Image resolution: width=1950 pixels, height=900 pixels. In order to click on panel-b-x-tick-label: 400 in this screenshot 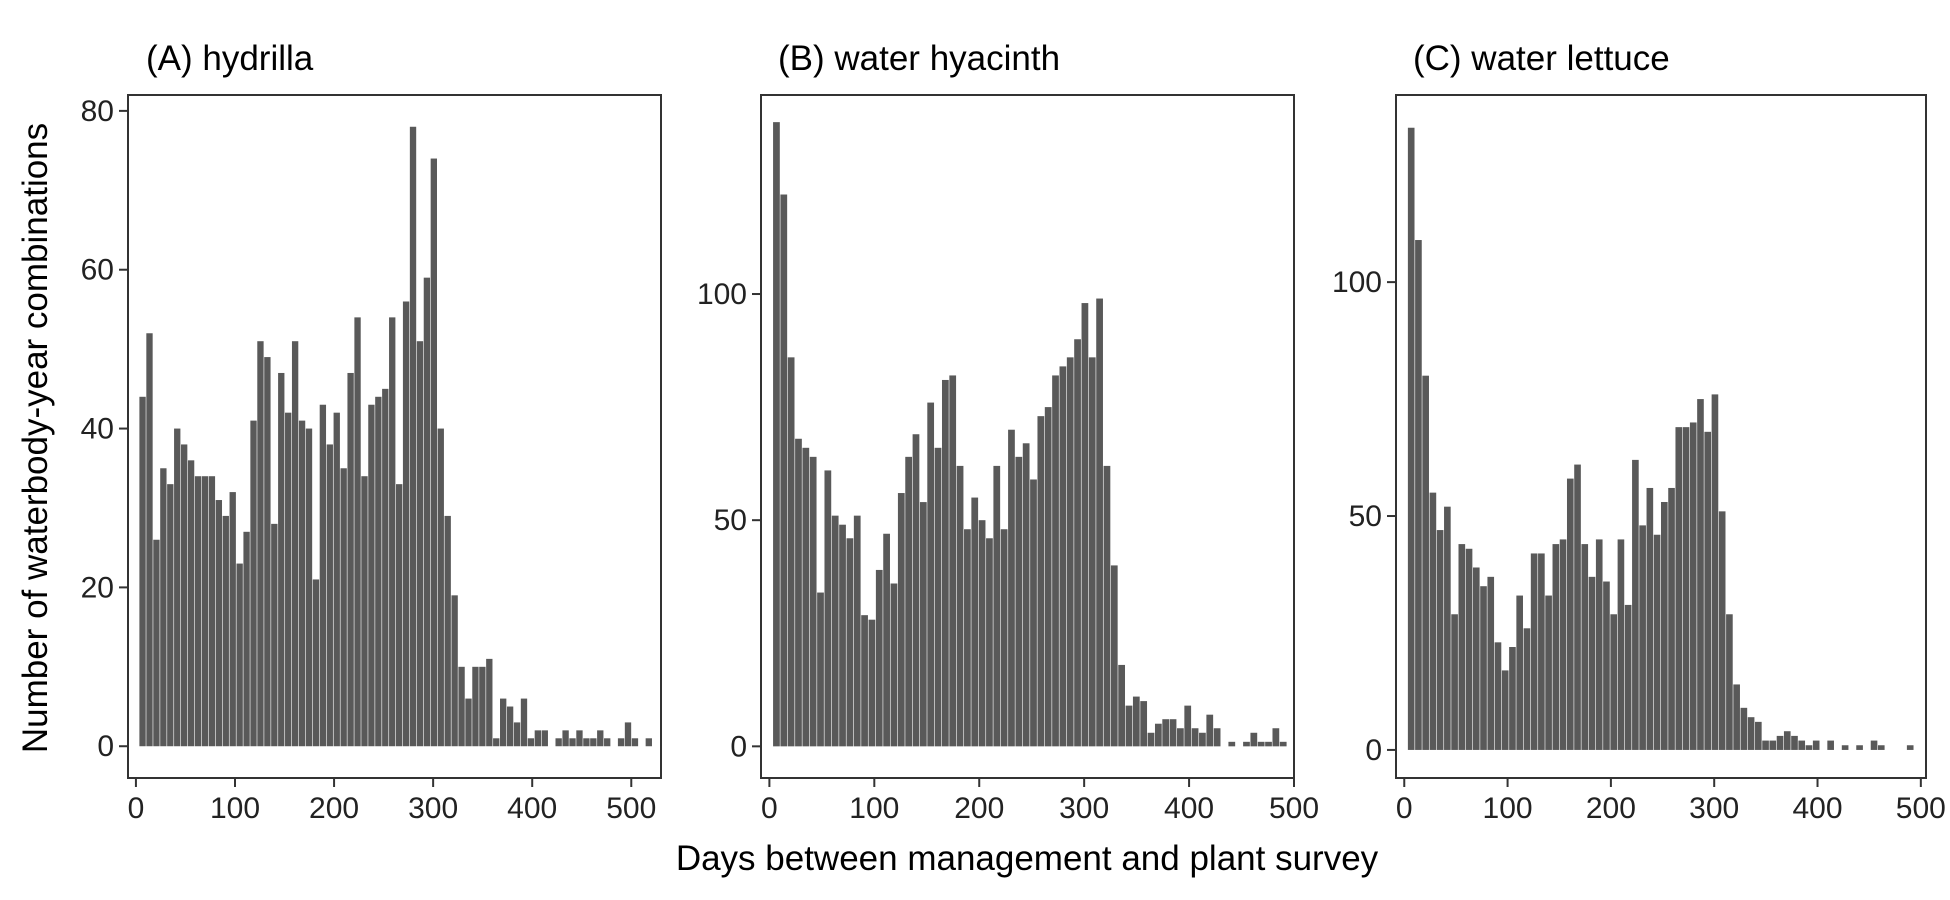, I will do `click(1189, 808)`.